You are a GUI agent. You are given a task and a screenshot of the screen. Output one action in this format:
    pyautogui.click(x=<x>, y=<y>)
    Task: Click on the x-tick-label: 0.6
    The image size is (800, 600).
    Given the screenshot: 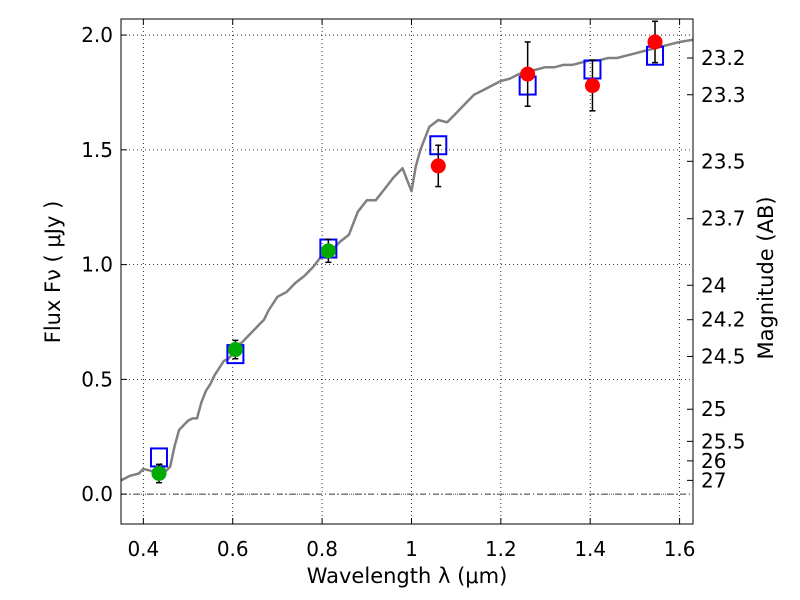 What is the action you would take?
    pyautogui.click(x=233, y=549)
    